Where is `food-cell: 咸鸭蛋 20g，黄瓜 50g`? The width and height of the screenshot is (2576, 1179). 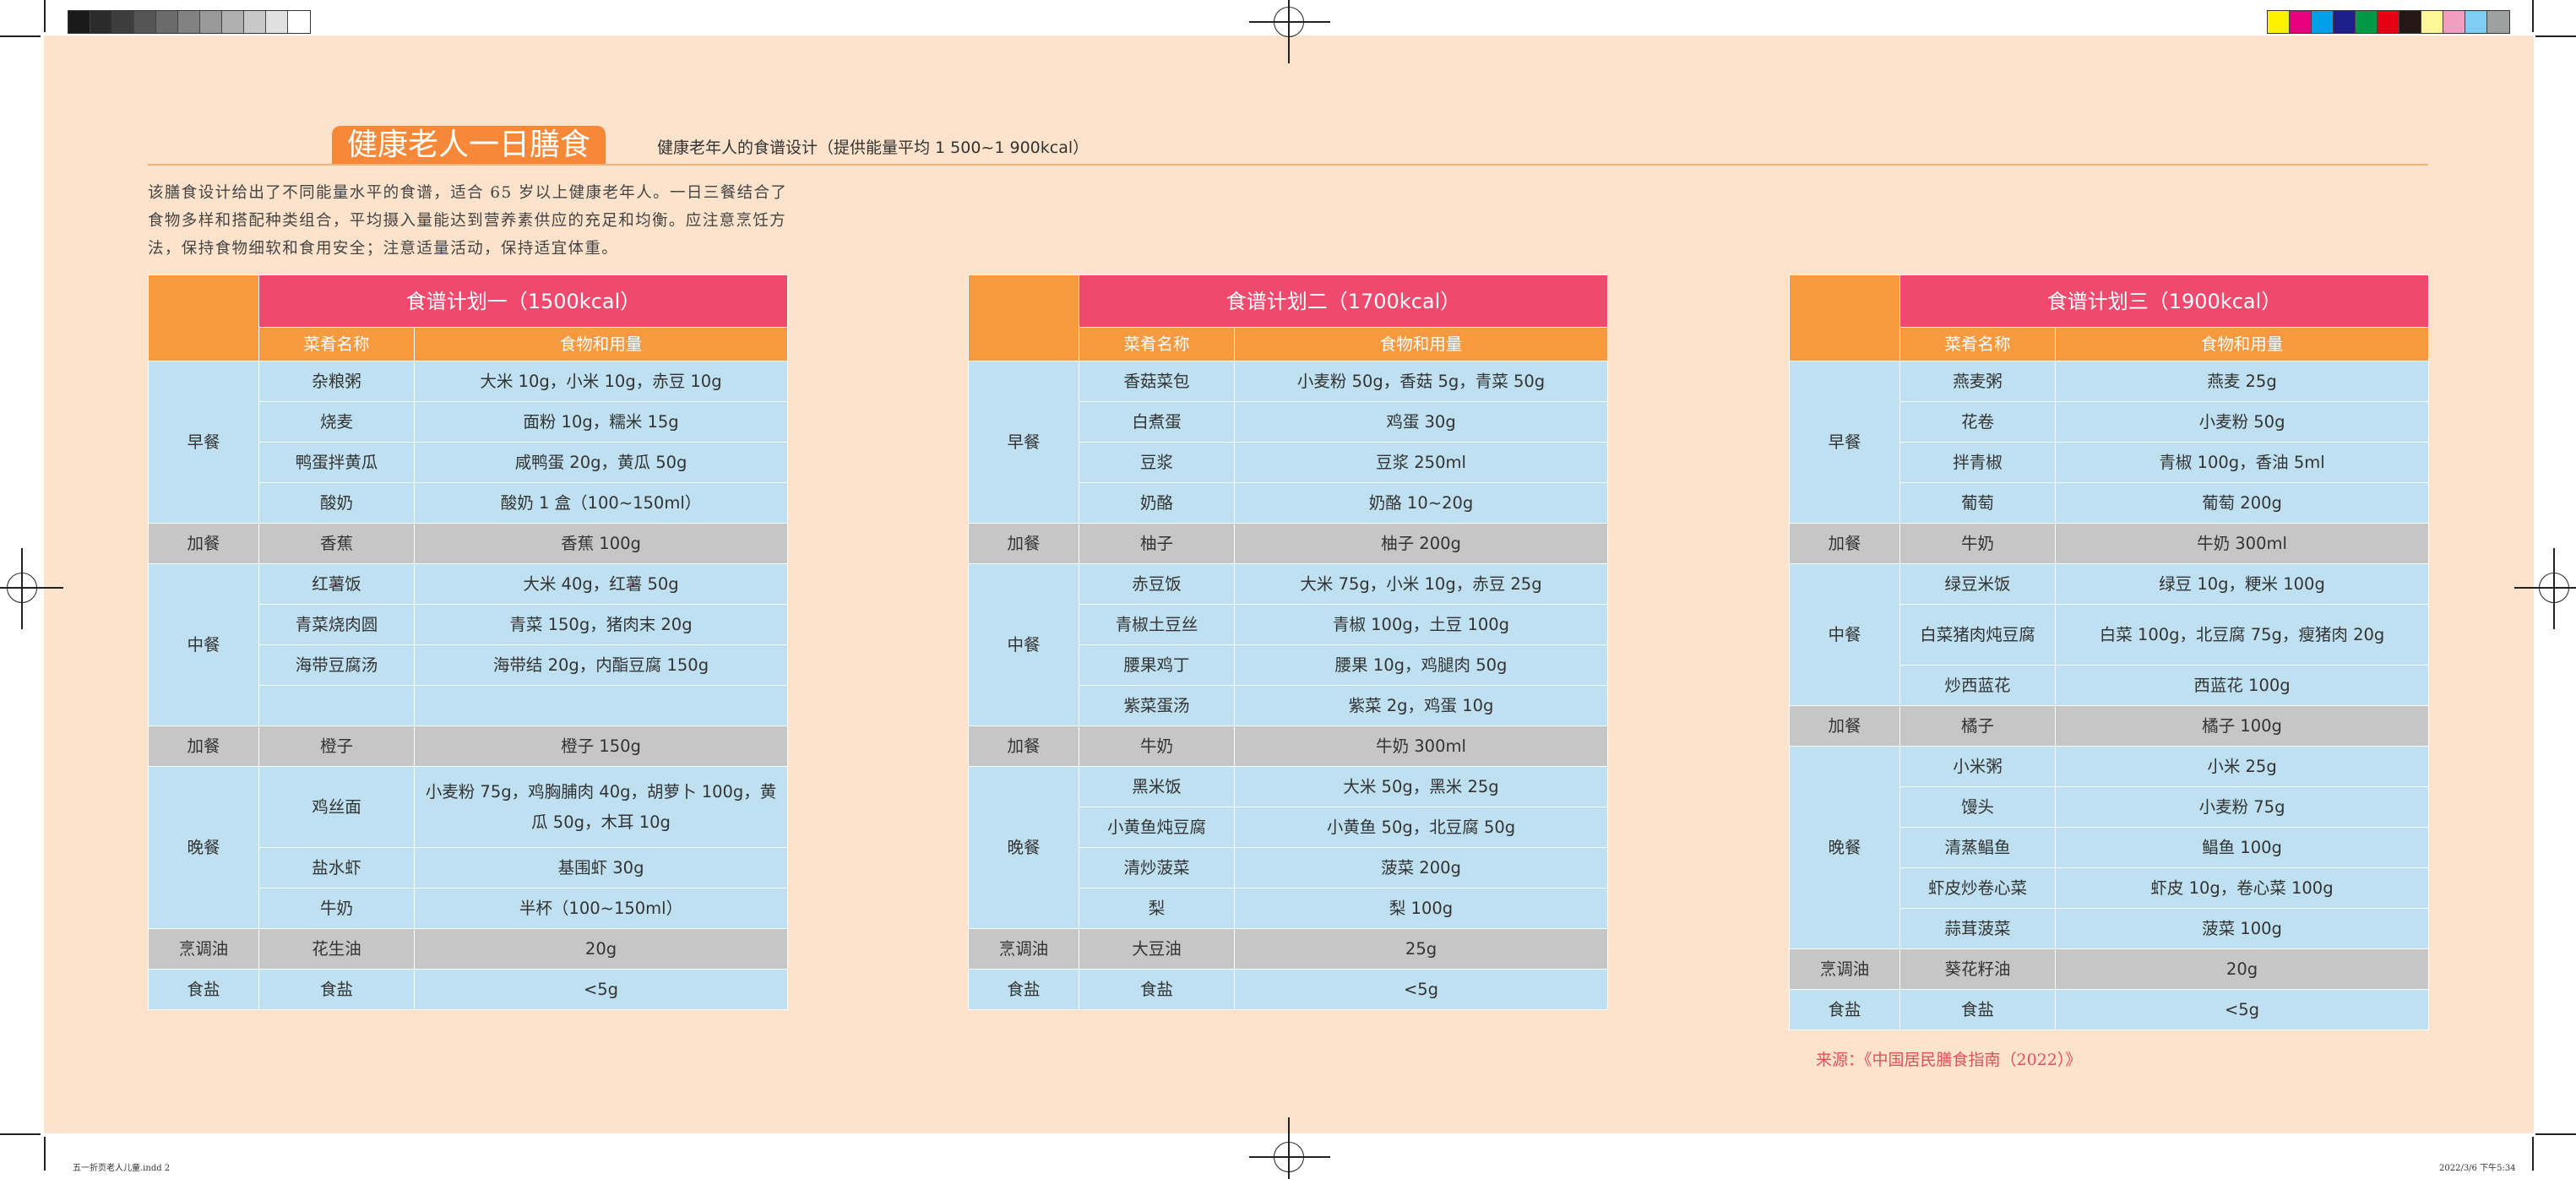 food-cell: 咸鸭蛋 20g，黄瓜 50g is located at coordinates (601, 462).